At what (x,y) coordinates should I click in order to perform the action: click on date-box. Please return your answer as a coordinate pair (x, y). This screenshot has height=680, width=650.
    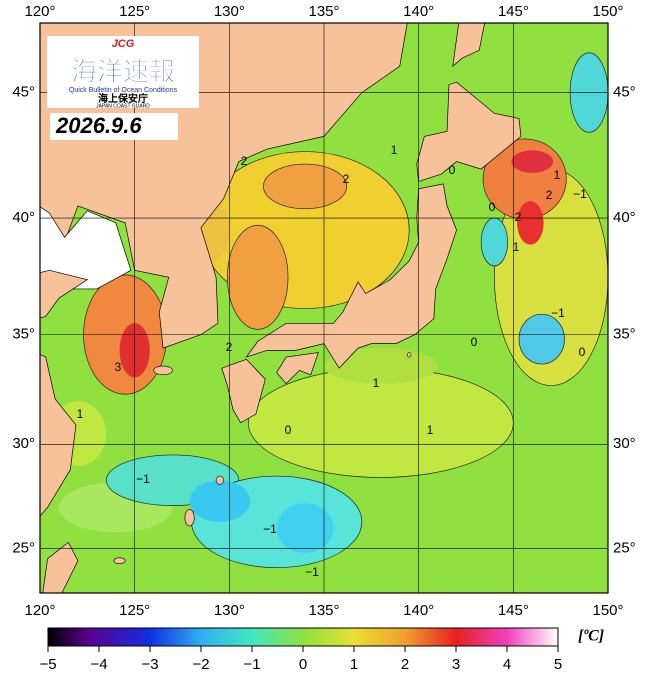
    Looking at the image, I should click on (114, 126).